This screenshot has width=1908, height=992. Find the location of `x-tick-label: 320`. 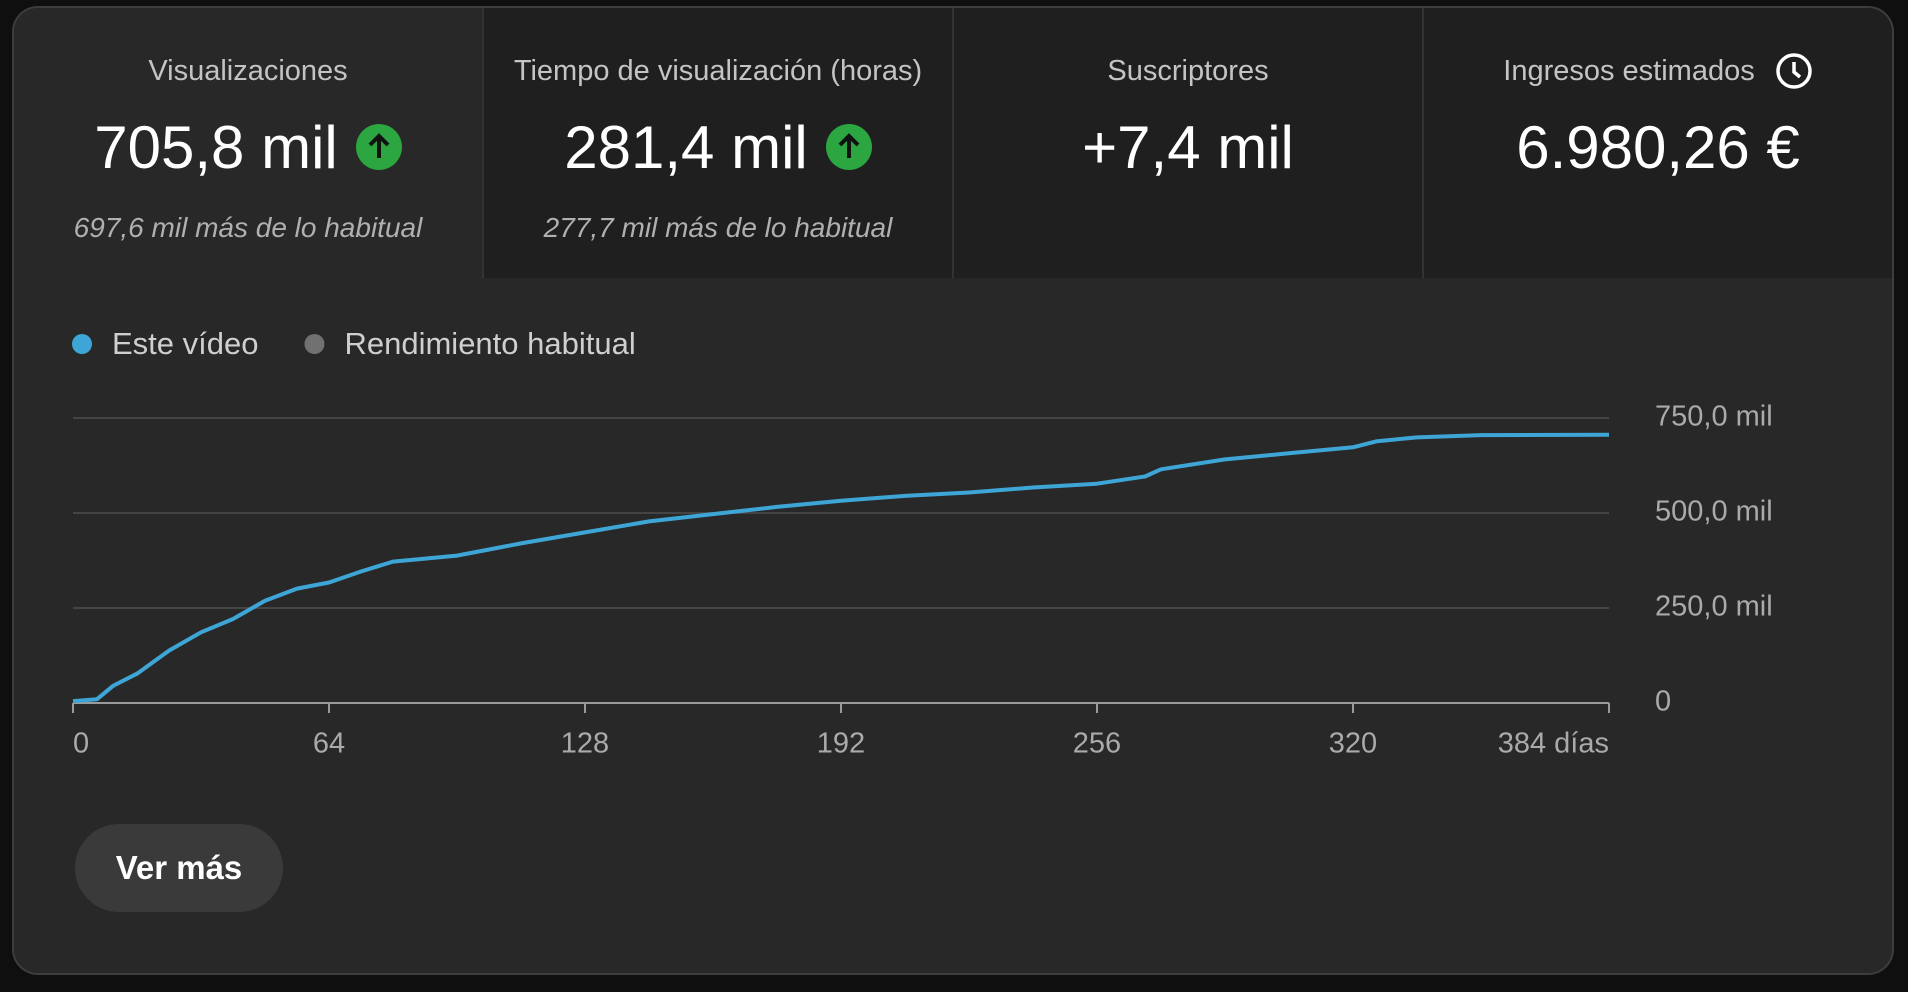

x-tick-label: 320 is located at coordinates (1353, 744).